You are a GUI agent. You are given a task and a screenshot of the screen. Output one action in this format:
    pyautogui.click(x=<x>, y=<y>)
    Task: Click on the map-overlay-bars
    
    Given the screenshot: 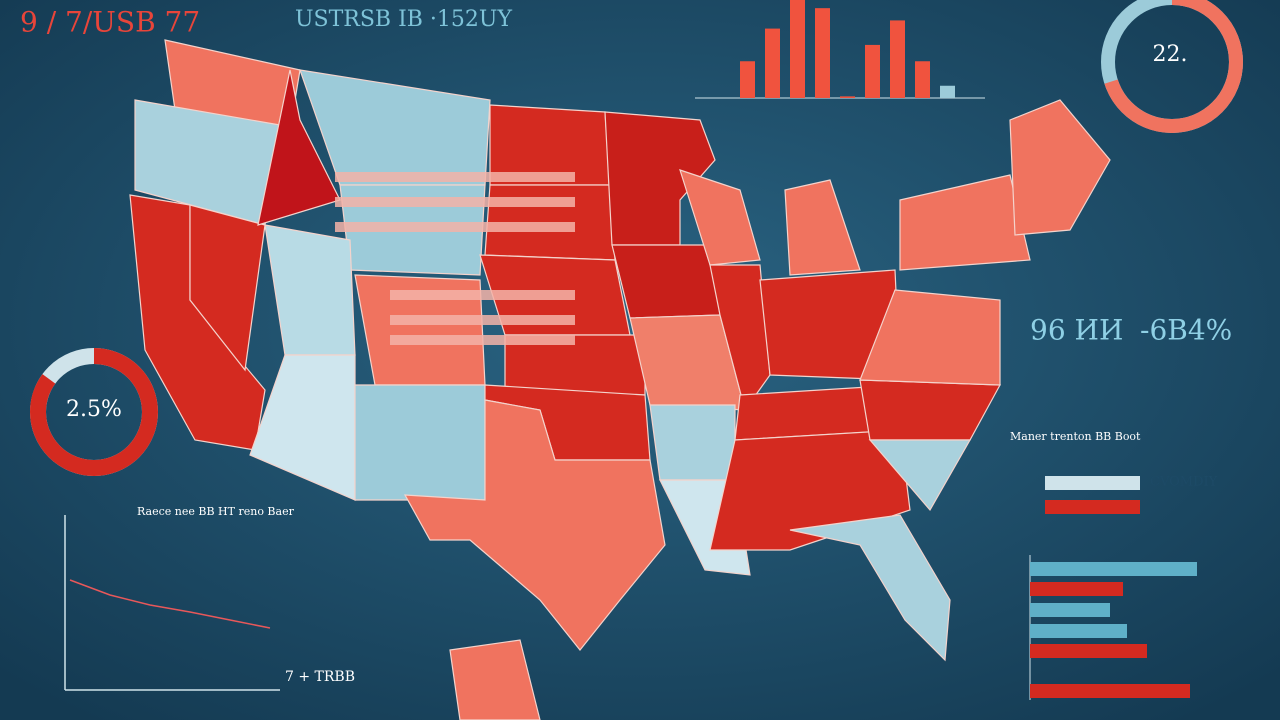 What is the action you would take?
    pyautogui.click(x=455, y=258)
    